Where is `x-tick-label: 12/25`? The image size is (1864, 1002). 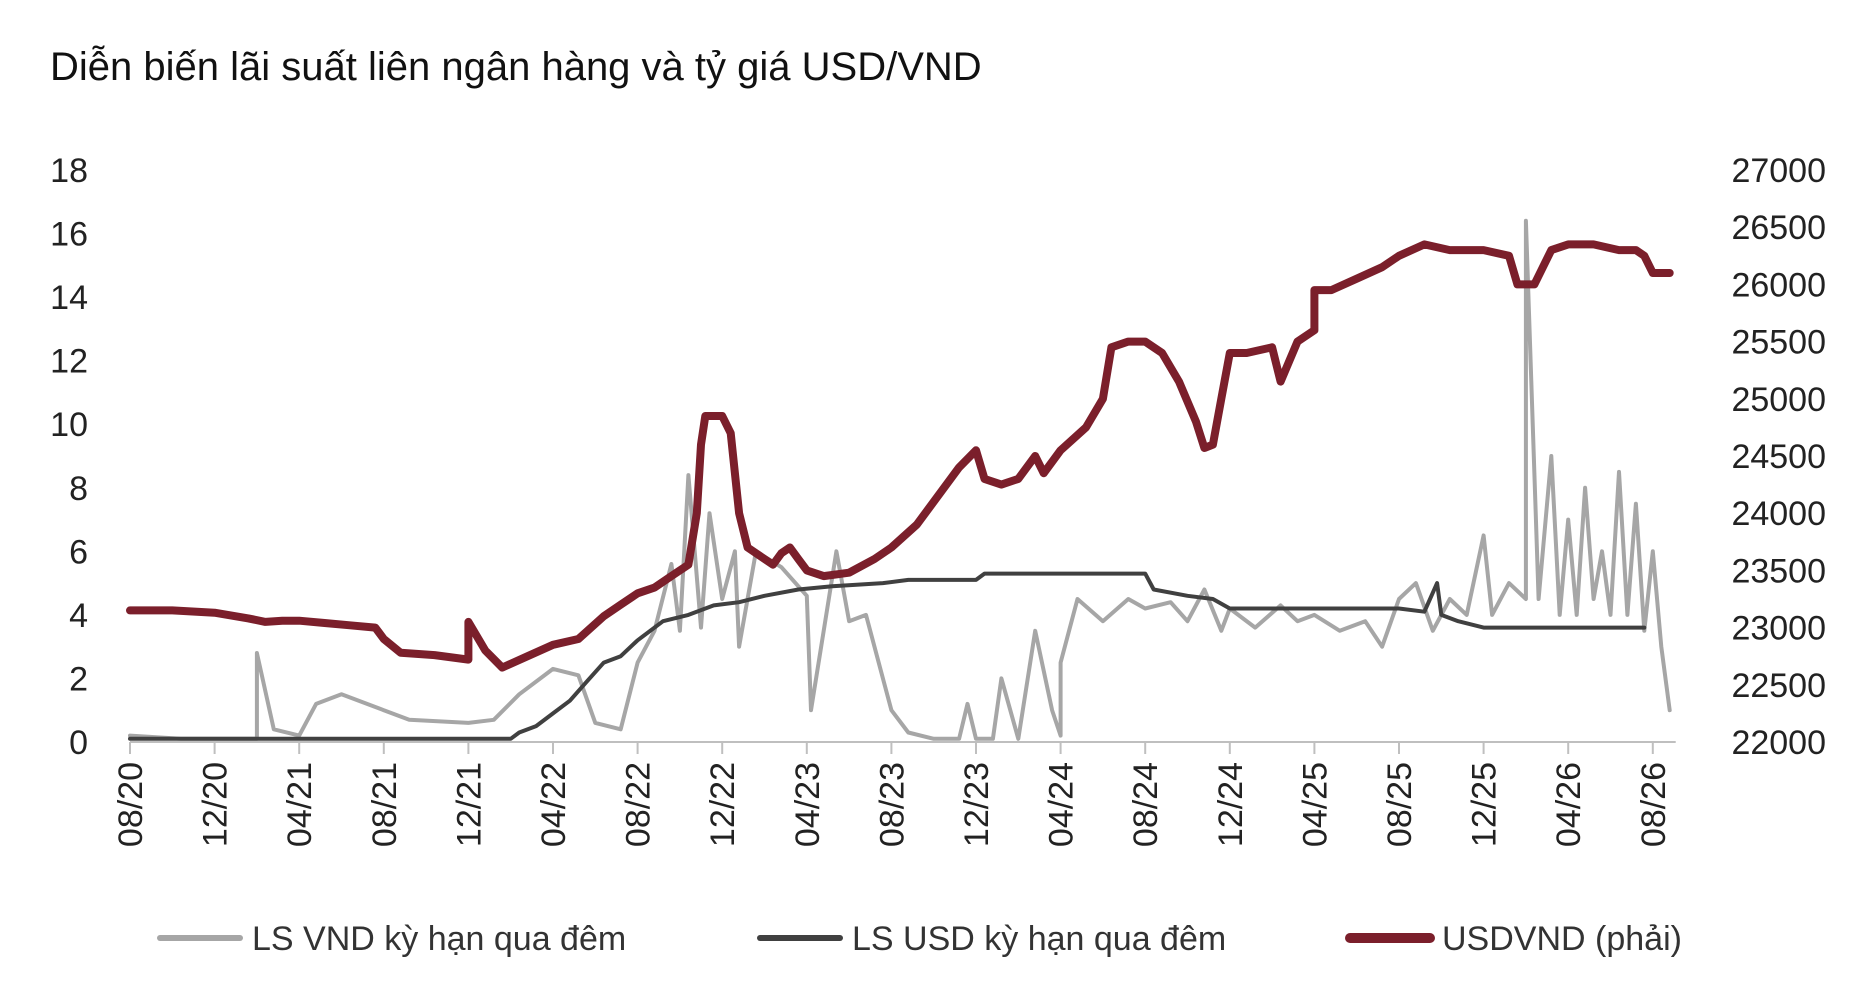
x-tick-label: 12/25 is located at coordinates (1485, 804).